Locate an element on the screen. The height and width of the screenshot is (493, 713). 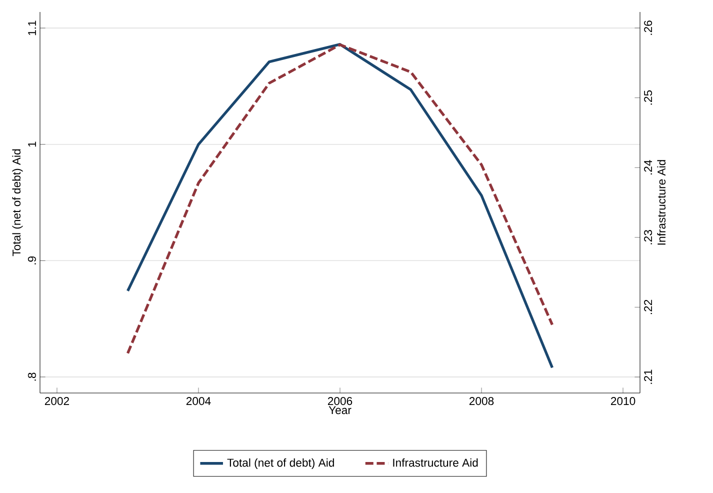
x-axis-title: Year is located at coordinates (340, 410).